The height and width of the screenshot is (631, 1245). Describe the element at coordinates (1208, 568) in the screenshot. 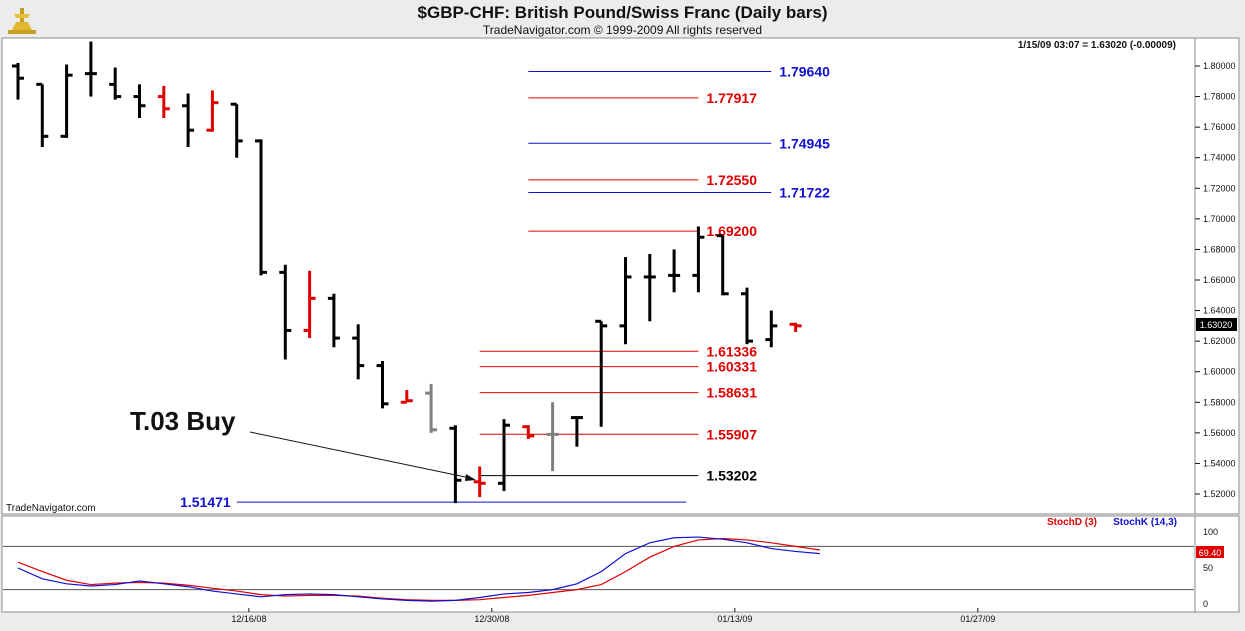

I see `stoch-tick-label: 50` at that location.